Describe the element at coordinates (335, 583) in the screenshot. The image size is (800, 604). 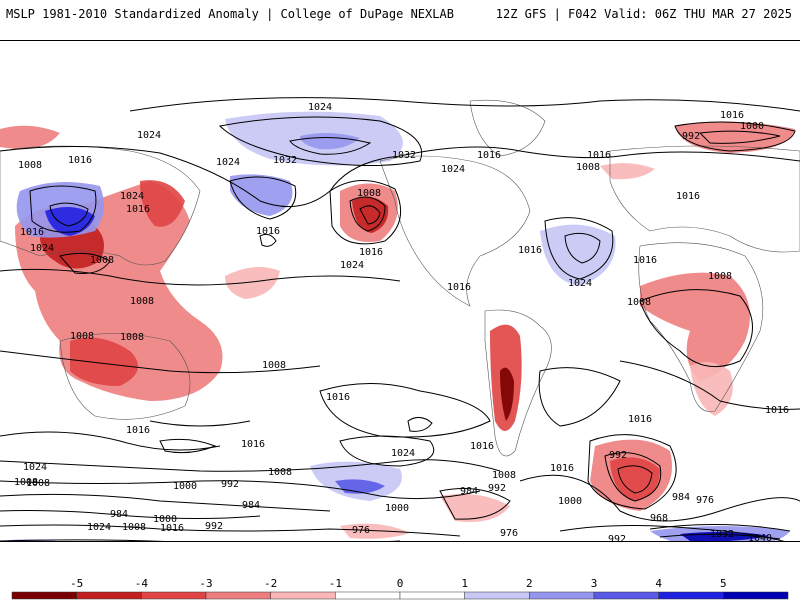
I see `colorbar-tick-label: -1` at that location.